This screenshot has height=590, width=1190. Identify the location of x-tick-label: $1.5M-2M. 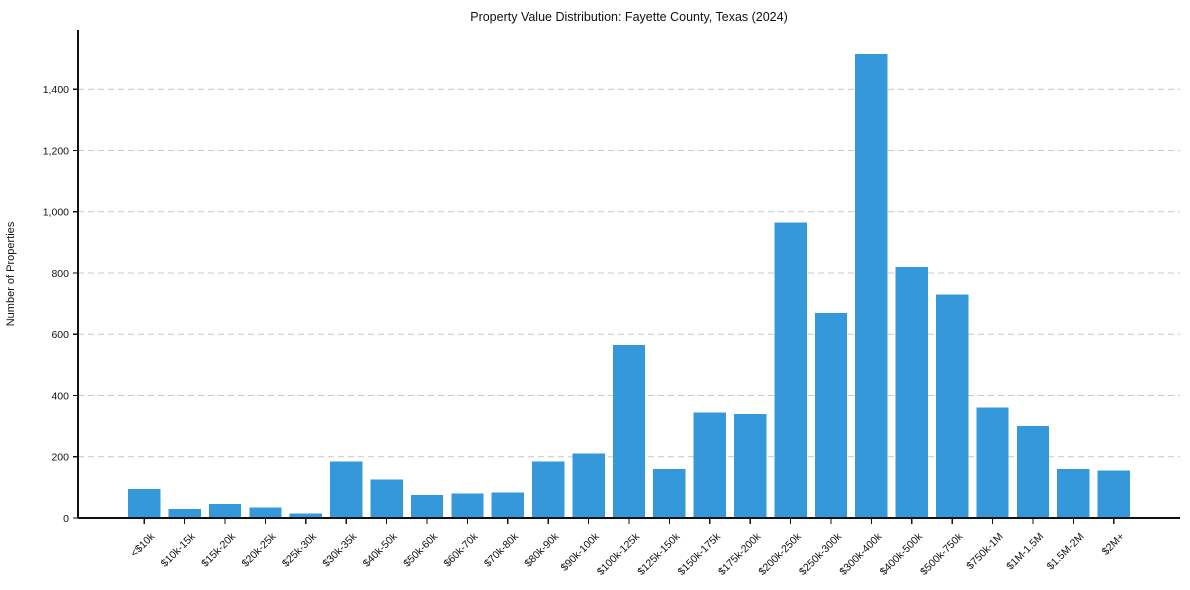
(1066, 552).